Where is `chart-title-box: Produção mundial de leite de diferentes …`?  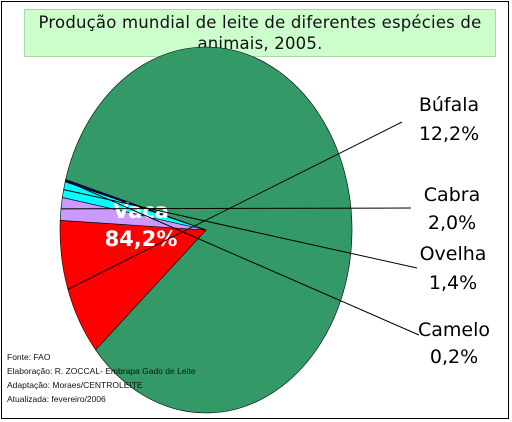 chart-title-box: Produção mundial de leite de diferentes … is located at coordinates (260, 33).